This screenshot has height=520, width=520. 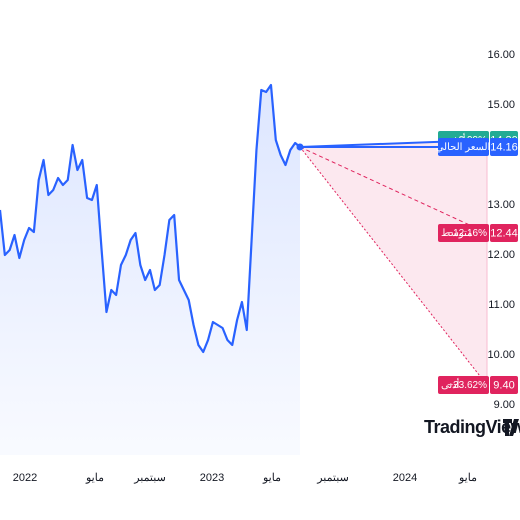 What do you see at coordinates (511, 427) in the screenshot?
I see `tradingview-logo` at bounding box center [511, 427].